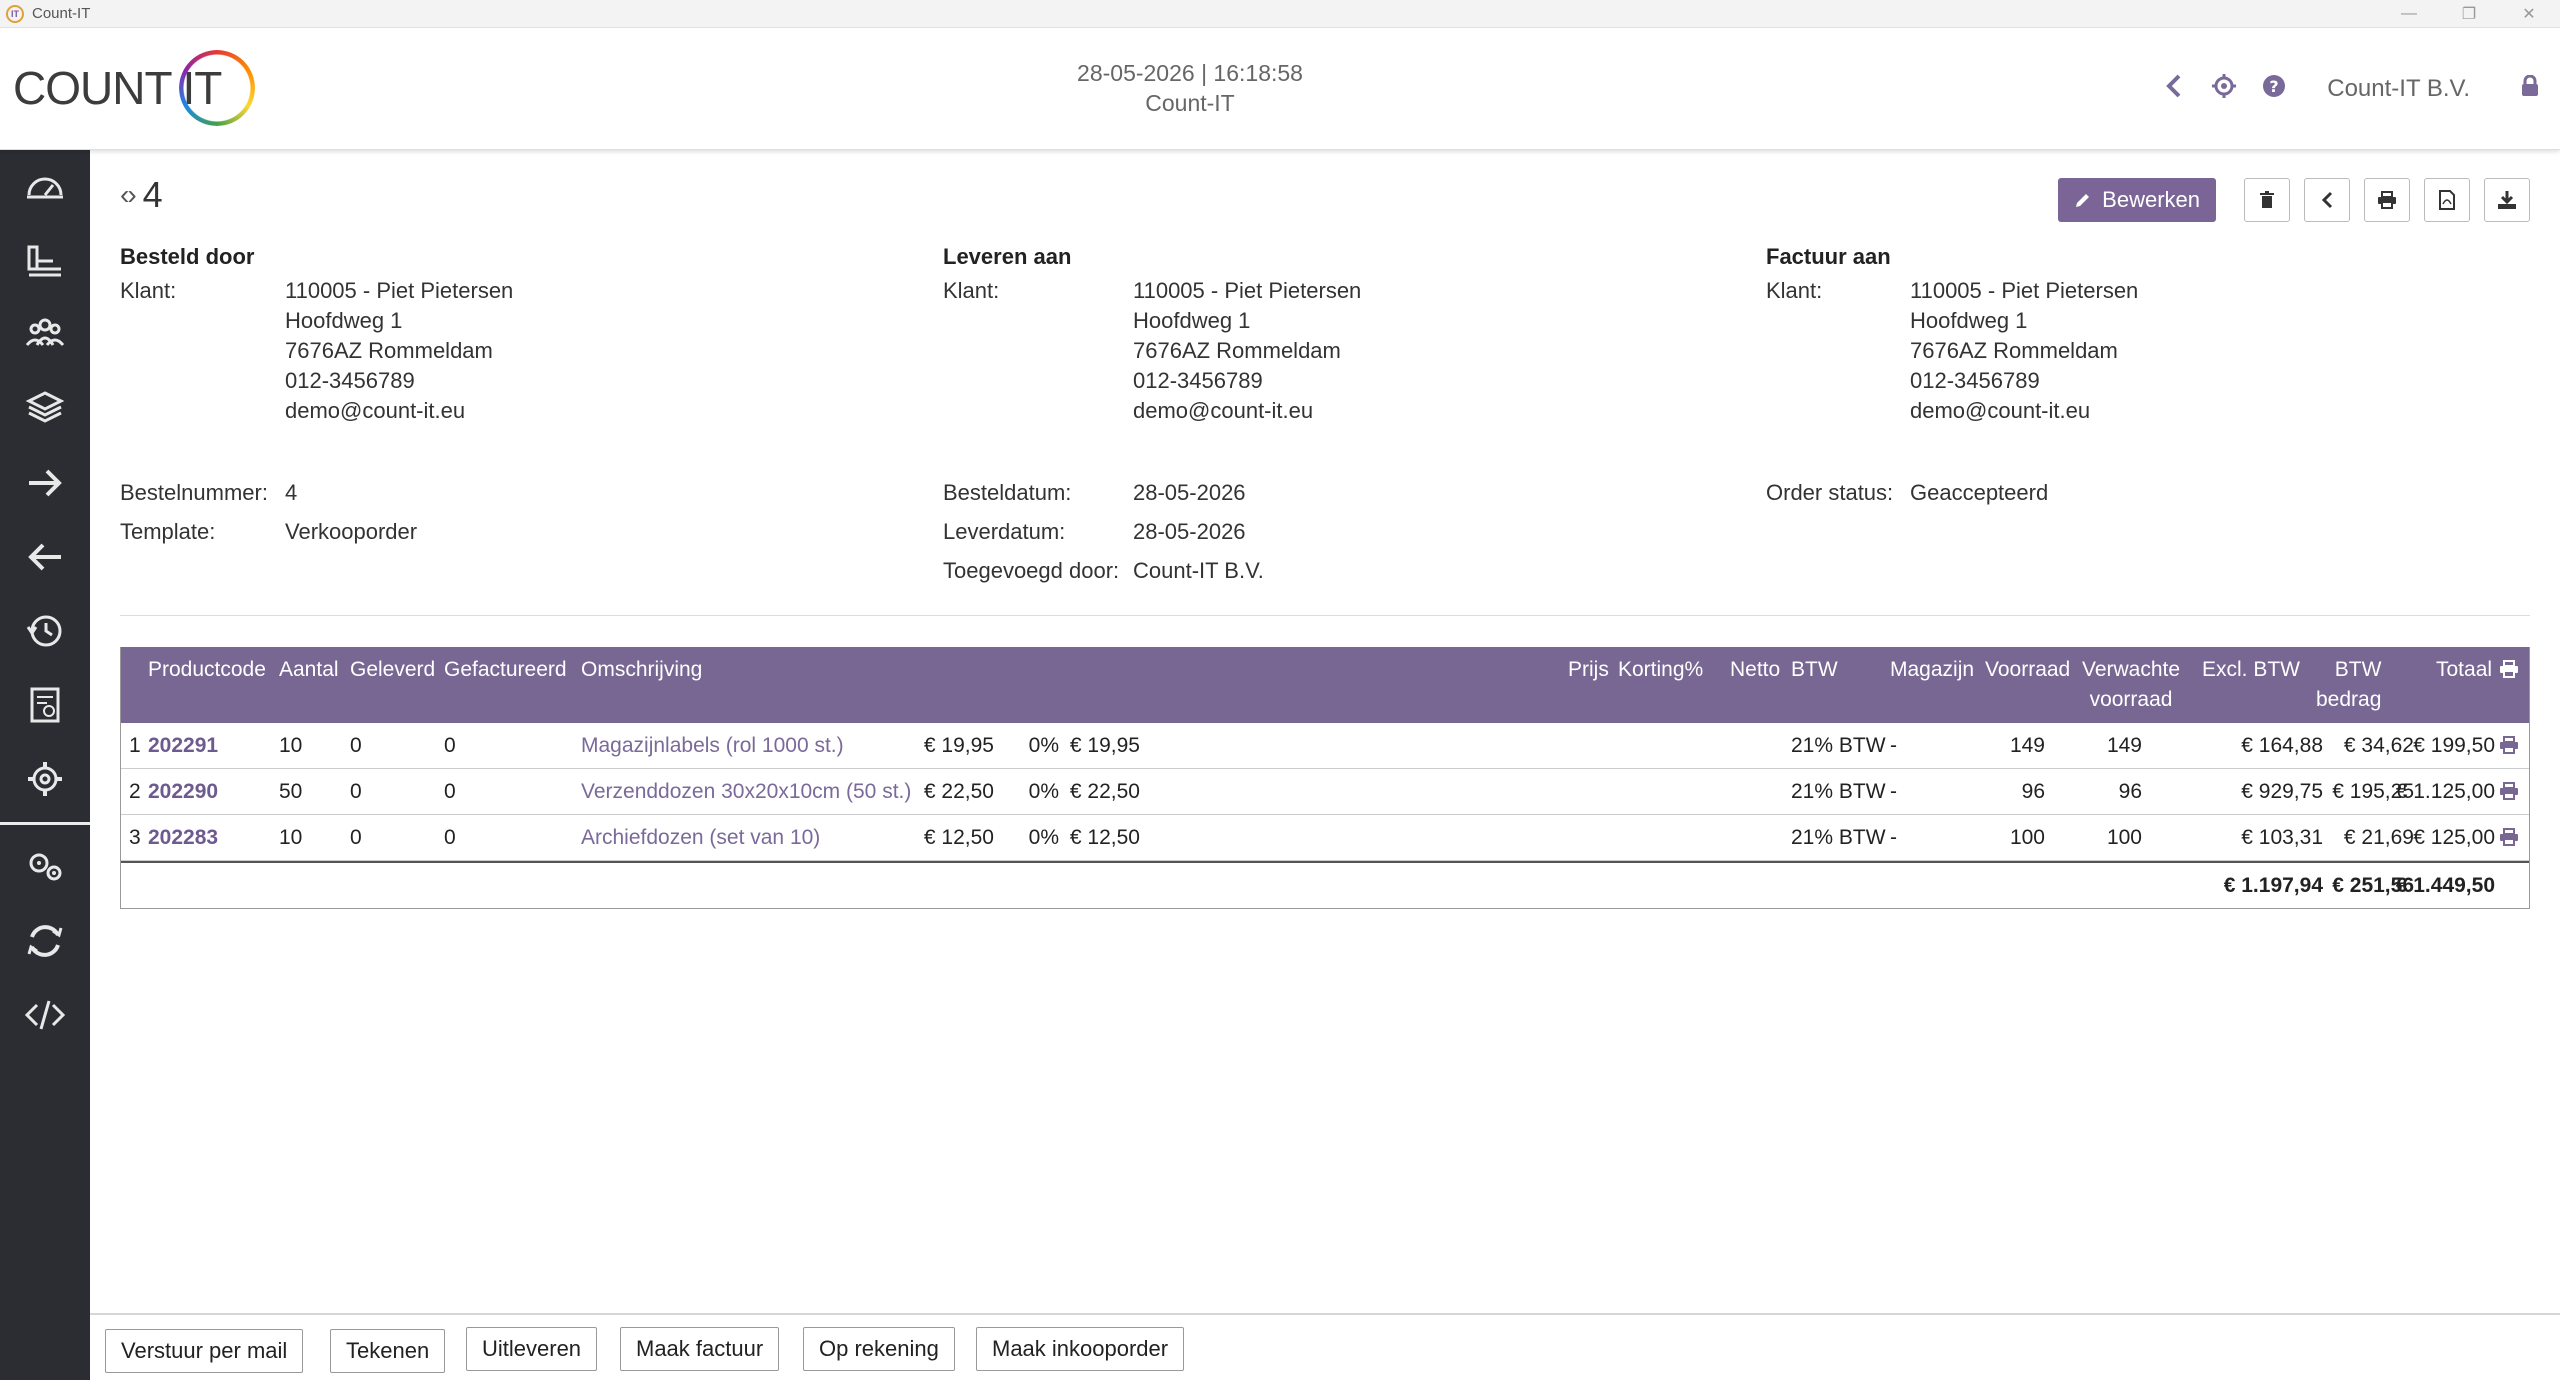 This screenshot has width=2560, height=1380. What do you see at coordinates (1893, 791) in the screenshot?
I see `cell-magazijn: -` at bounding box center [1893, 791].